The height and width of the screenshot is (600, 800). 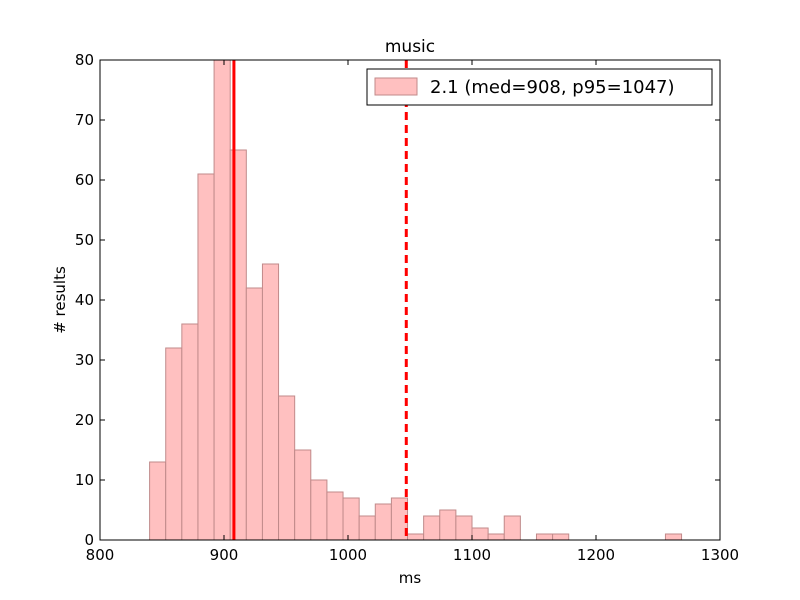 I want to click on chart-title: music, so click(x=410, y=47).